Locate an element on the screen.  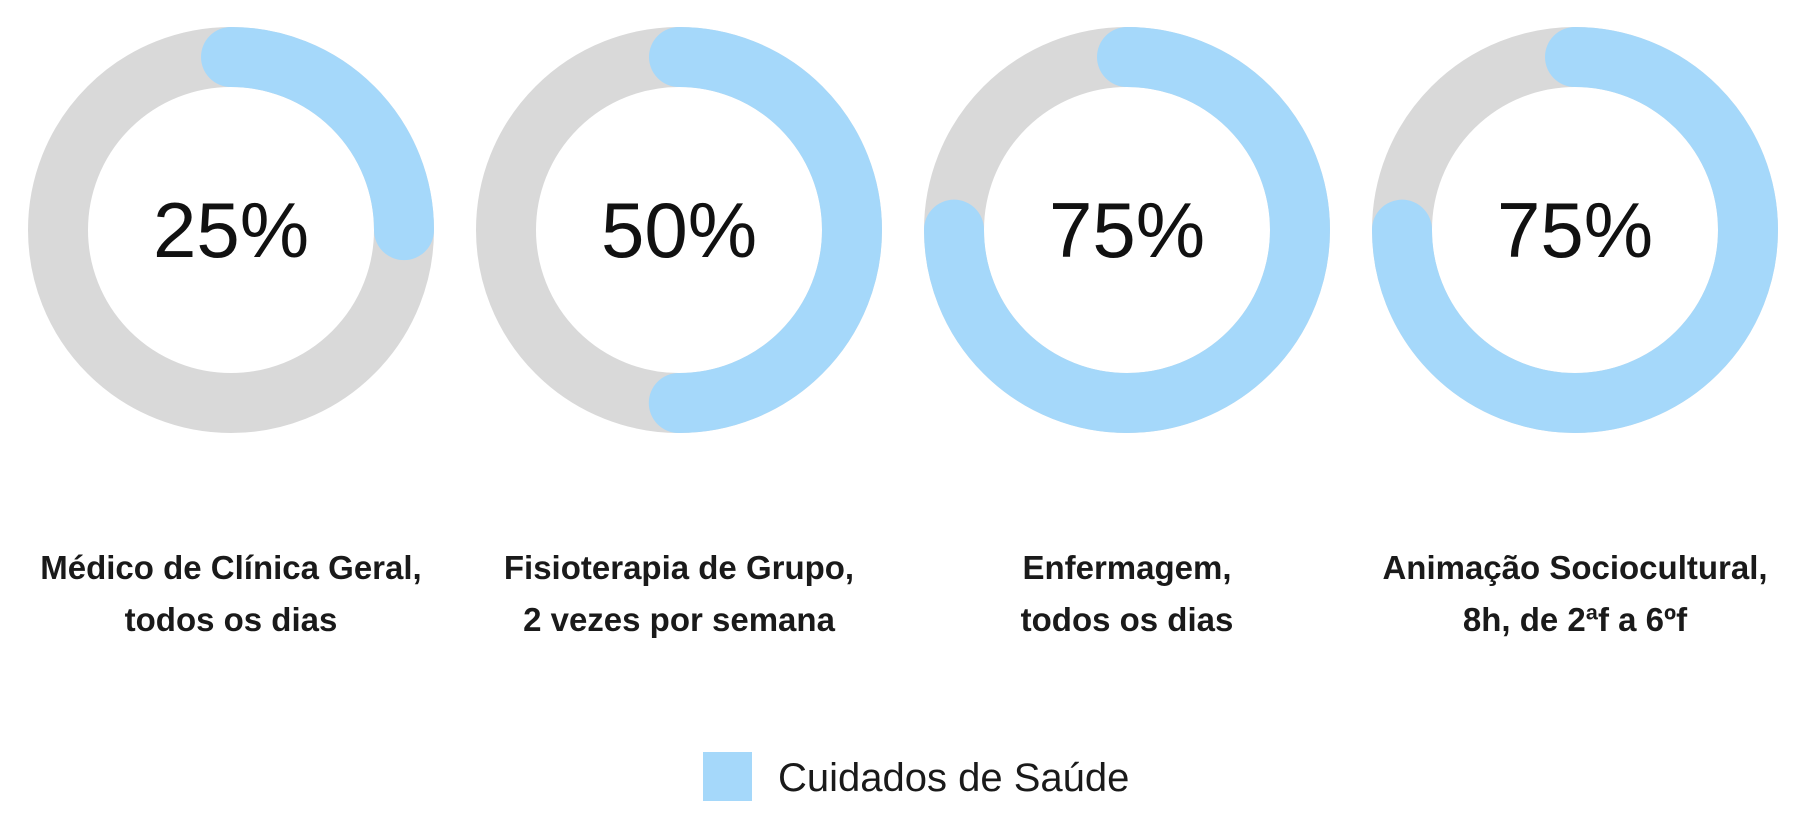
donut-percent-label: 50% is located at coordinates (679, 230).